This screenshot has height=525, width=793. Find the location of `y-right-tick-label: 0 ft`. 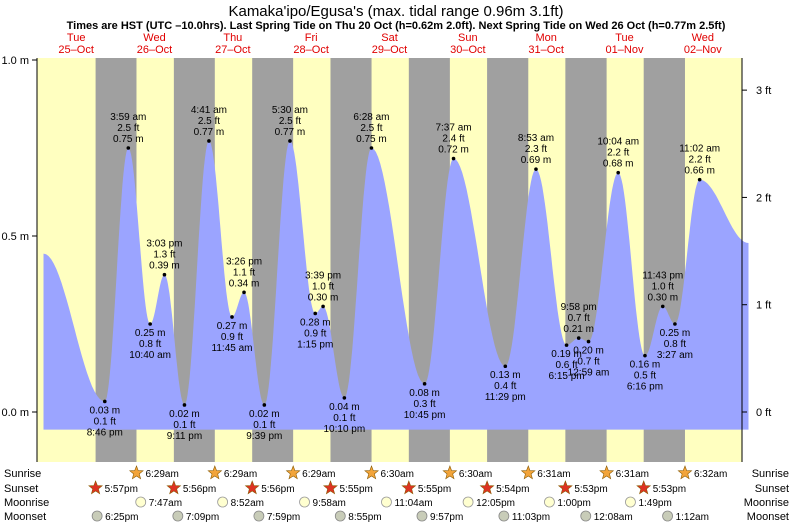

y-right-tick-label: 0 ft is located at coordinates (763, 413).